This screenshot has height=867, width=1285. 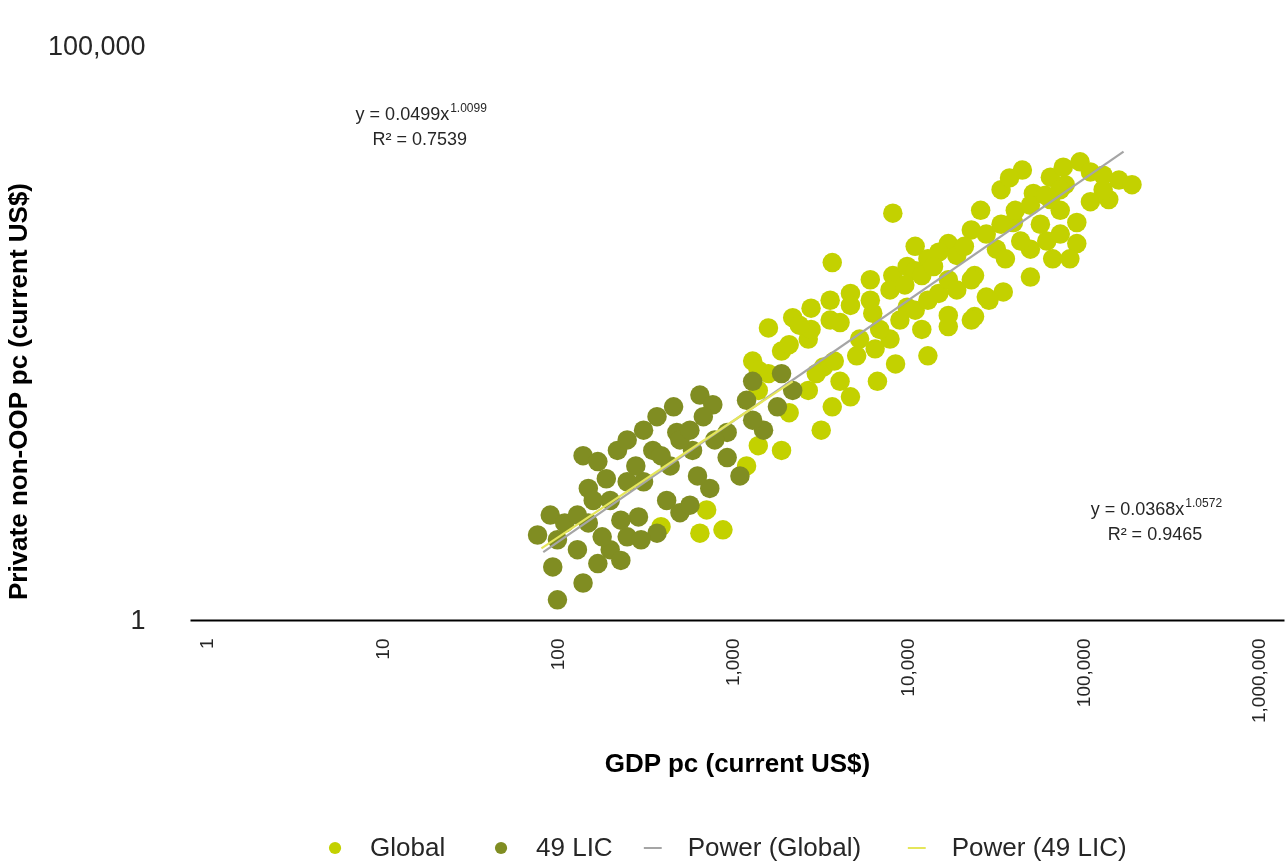 What do you see at coordinates (574, 847) in the screenshot?
I see `legend-label: 49 LIC` at bounding box center [574, 847].